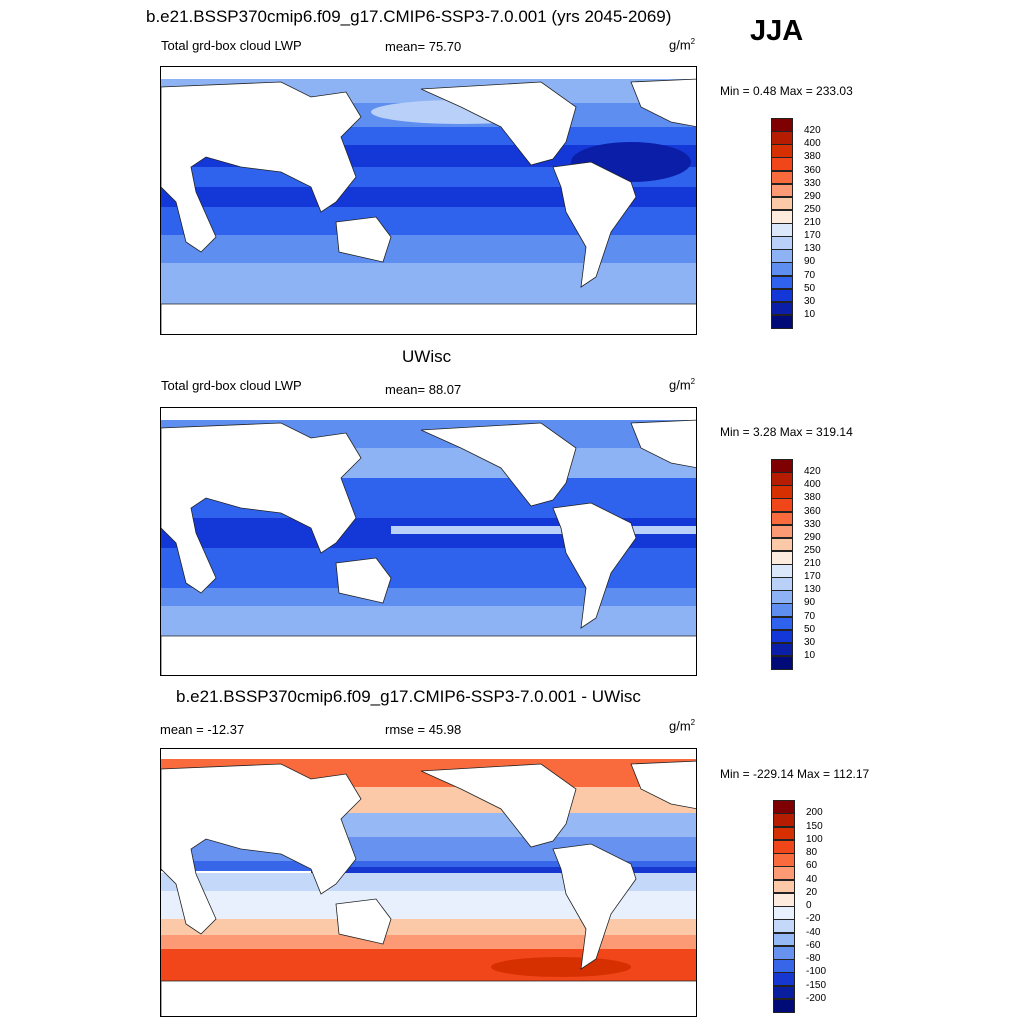 The image size is (1024, 1024). I want to click on panel-3-unit: g/m2, so click(682, 726).